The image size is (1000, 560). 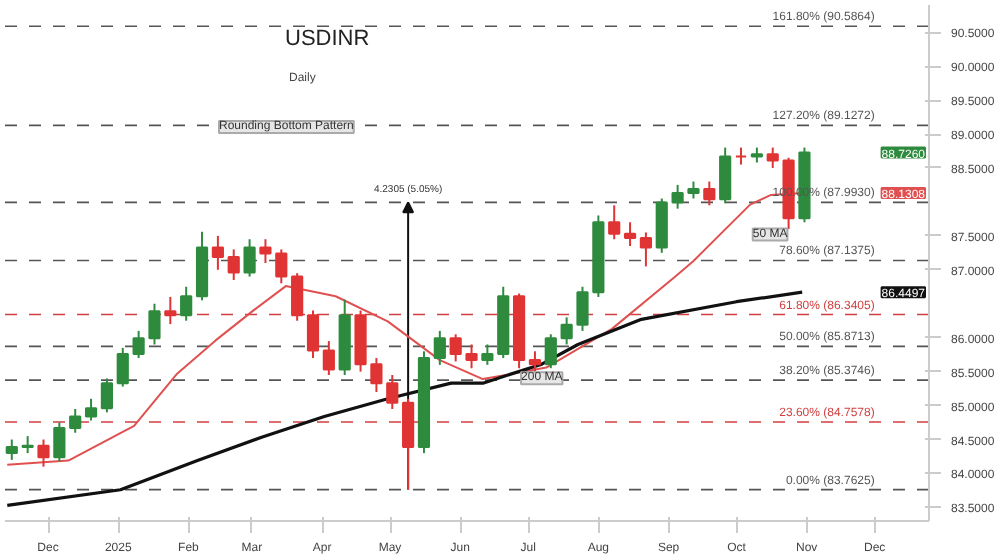 What do you see at coordinates (327, 39) in the screenshot?
I see `text: USDINR` at bounding box center [327, 39].